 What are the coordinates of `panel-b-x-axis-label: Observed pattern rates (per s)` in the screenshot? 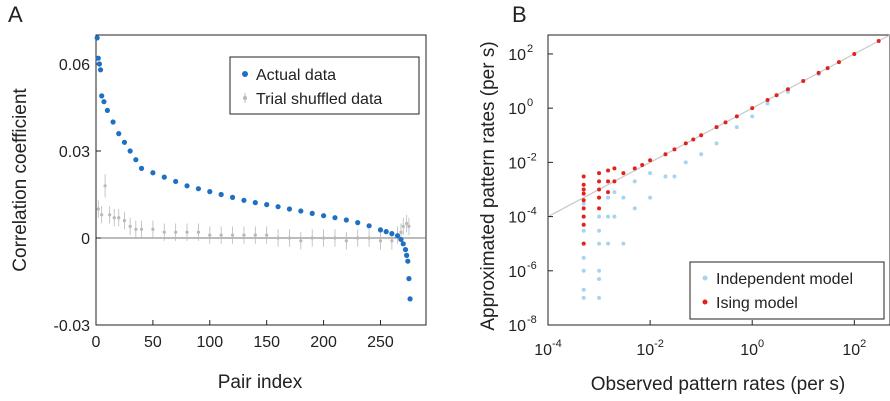 It's located at (718, 384).